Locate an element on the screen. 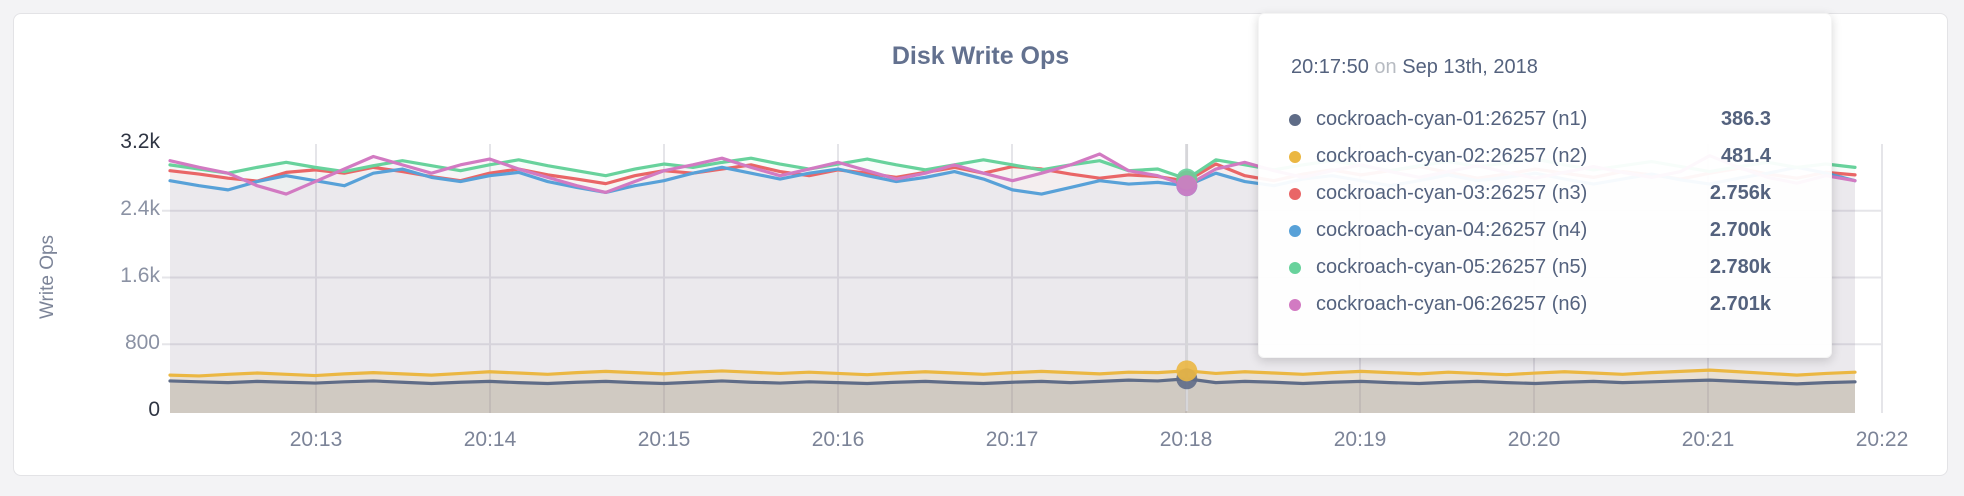 Image resolution: width=1964 pixels, height=496 pixels. tooltip-on-word: on is located at coordinates (1385, 67).